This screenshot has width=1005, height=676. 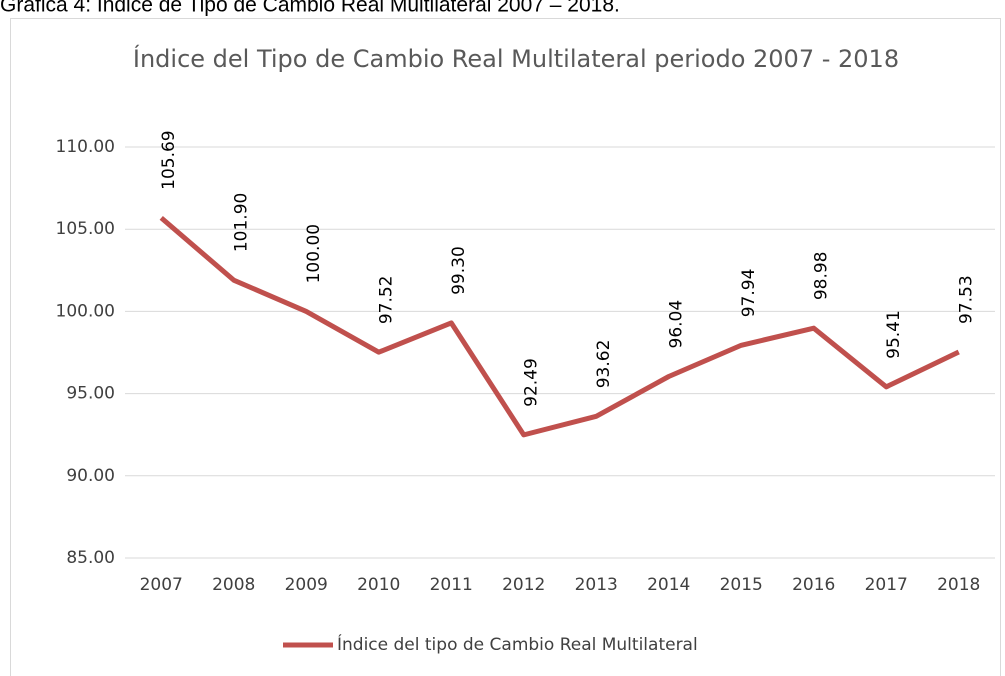 I want to click on data-label: 105.69, so click(x=169, y=159).